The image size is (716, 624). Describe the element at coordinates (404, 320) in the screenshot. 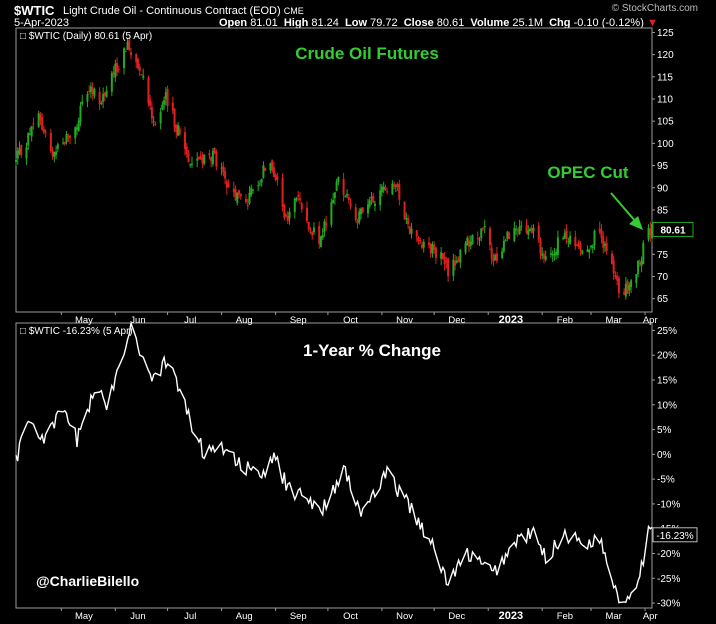

I see `price-x-tick-label: Nov` at that location.